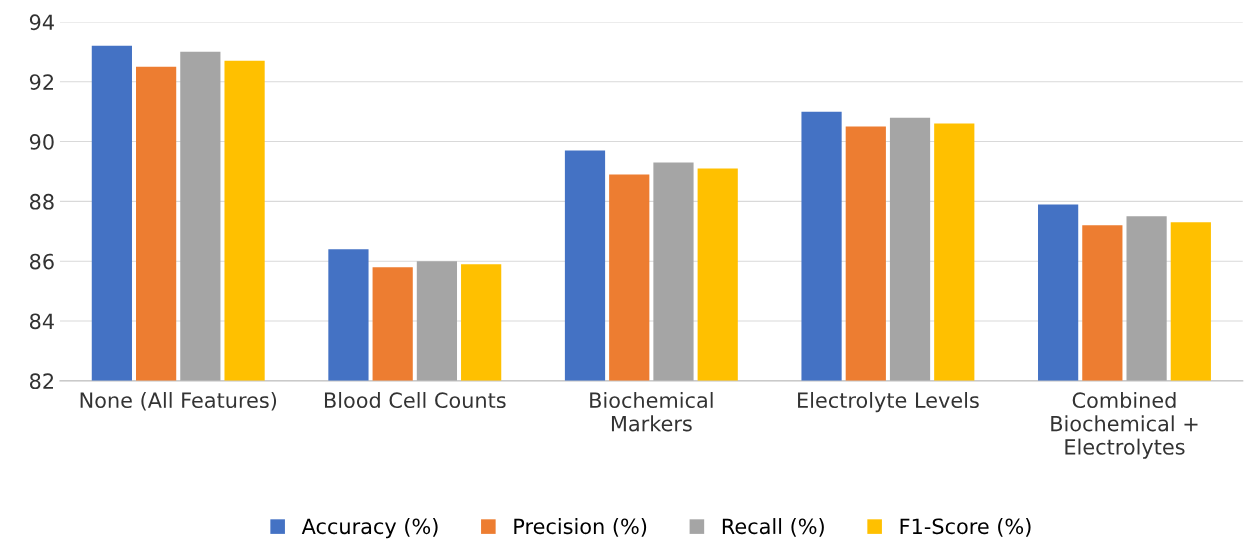 The image size is (1249, 548). What do you see at coordinates (41, 321) in the screenshot?
I see `y-tick-label: 84` at bounding box center [41, 321].